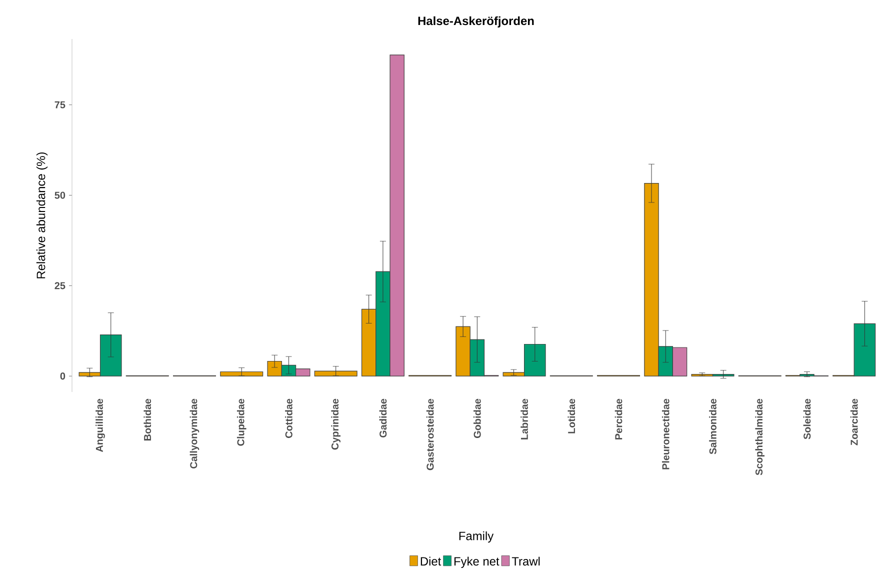 The image size is (878, 574). I want to click on y-tick-label: 0, so click(63, 376).